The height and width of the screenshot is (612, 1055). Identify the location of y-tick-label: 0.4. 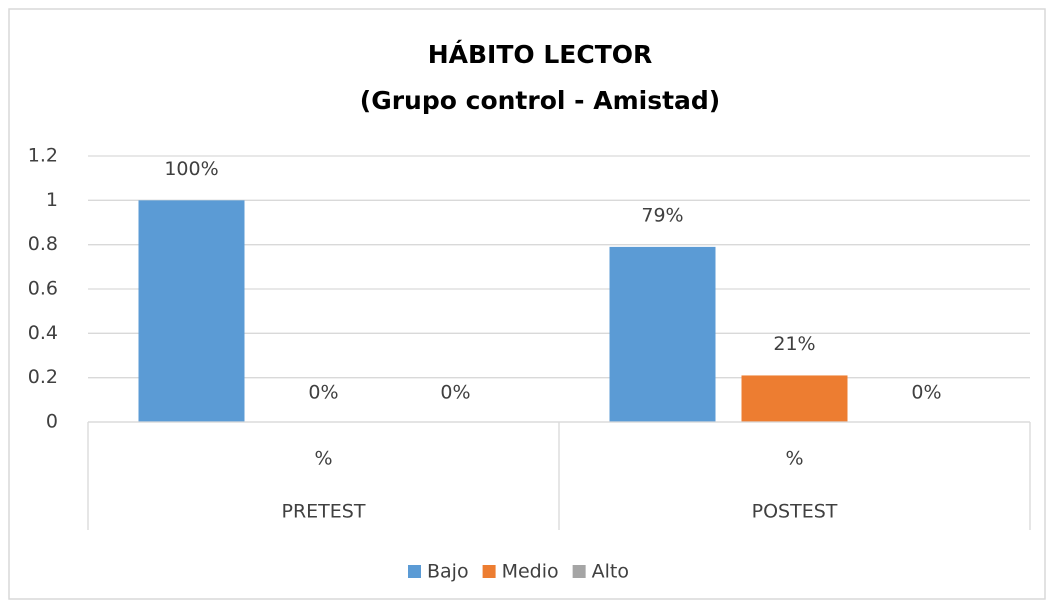
(43, 333).